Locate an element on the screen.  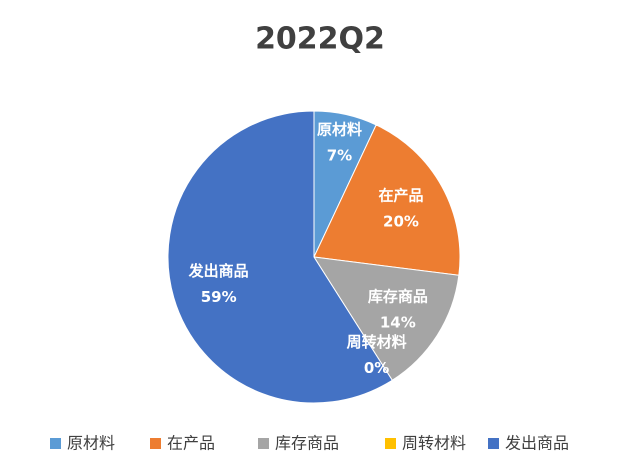
slice-value: 0% is located at coordinates (376, 368).